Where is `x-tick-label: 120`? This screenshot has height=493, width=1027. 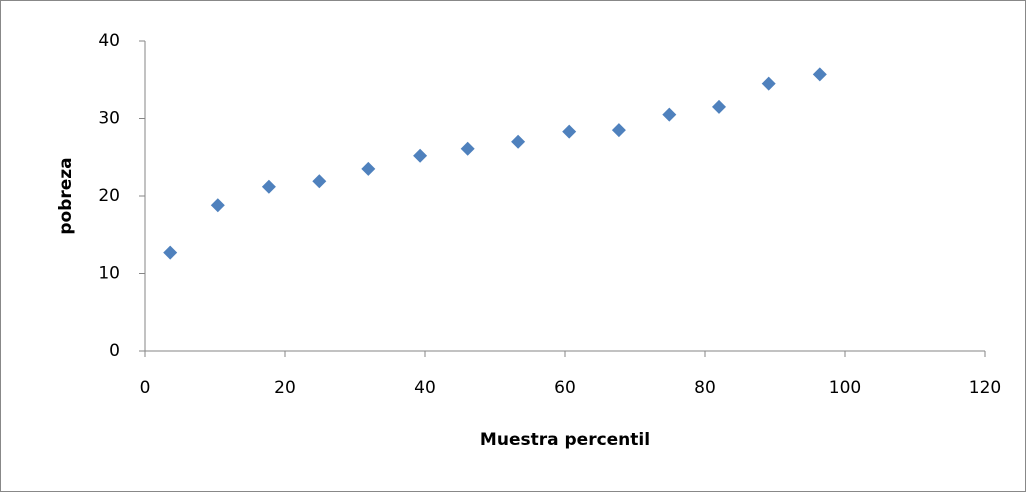
x-tick-label: 120 is located at coordinates (985, 388).